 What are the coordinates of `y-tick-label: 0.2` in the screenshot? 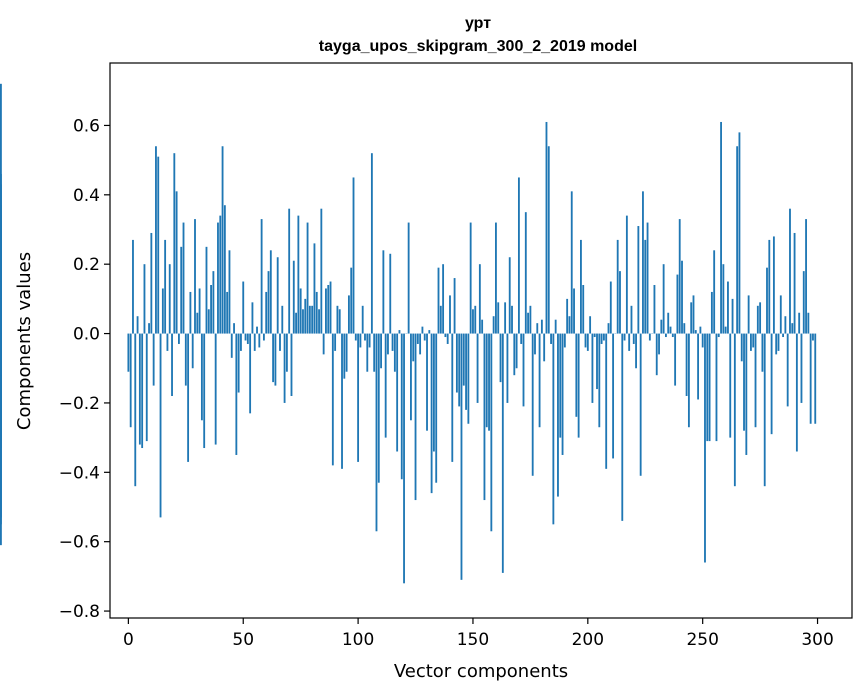 It's located at (86, 265).